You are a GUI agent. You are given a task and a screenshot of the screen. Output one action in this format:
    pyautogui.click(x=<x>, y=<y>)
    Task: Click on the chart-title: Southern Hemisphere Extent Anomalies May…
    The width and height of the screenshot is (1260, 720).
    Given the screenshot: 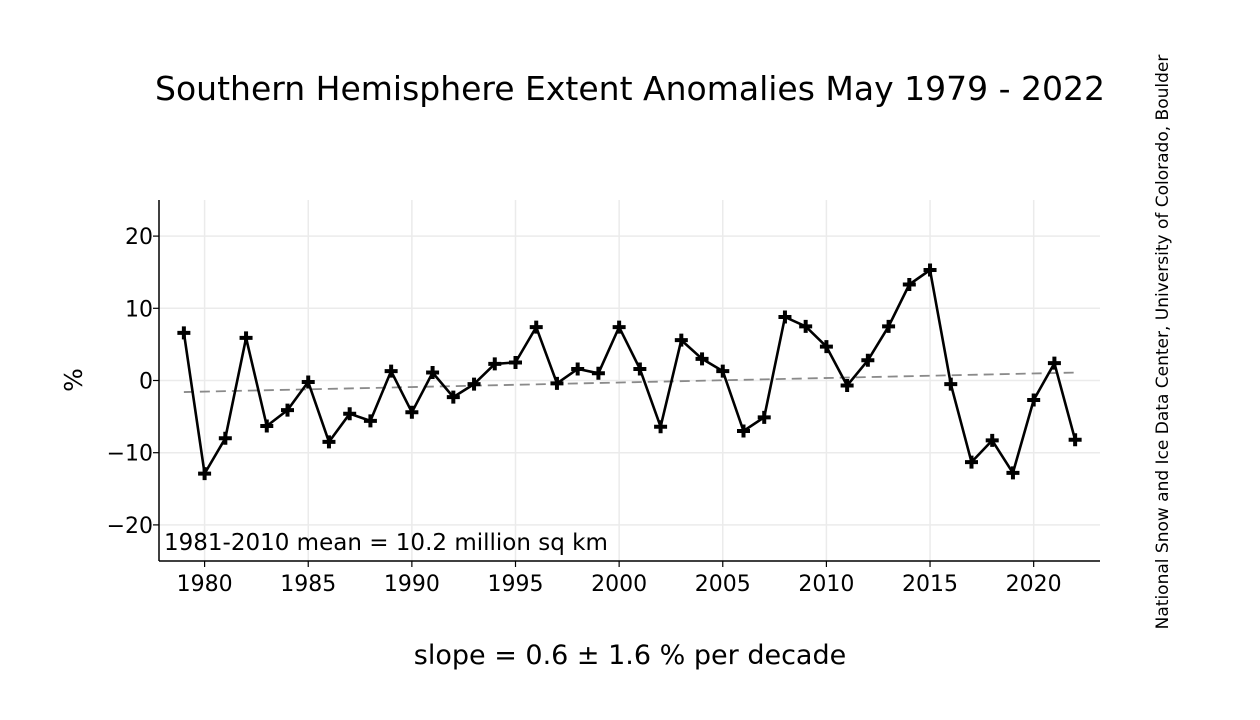 What is the action you would take?
    pyautogui.click(x=630, y=88)
    